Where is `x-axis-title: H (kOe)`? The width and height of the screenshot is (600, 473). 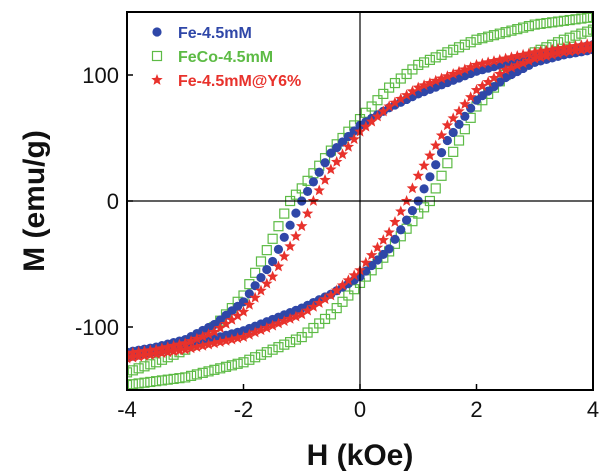
x-axis-title: H (kOe) is located at coordinates (360, 455).